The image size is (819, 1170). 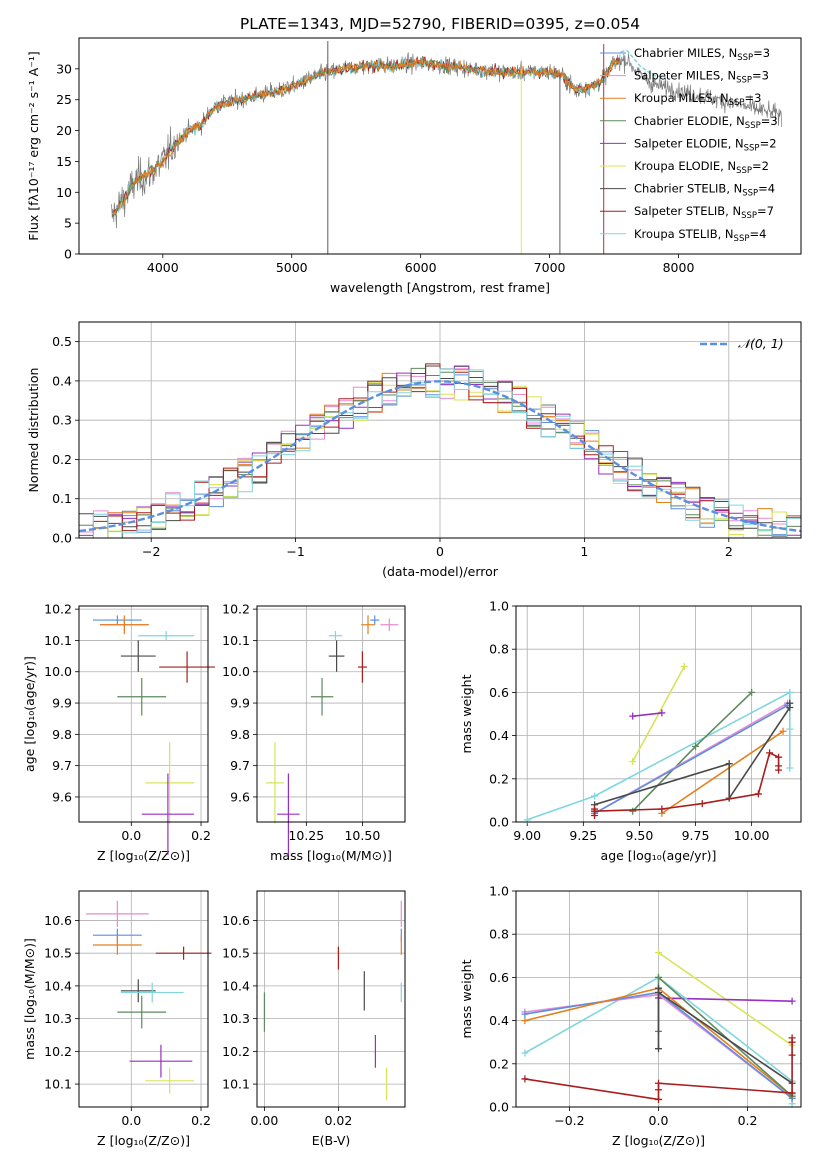 I want to click on y-axis-label: age [log₁₀(age/yr)], so click(x=29, y=714).